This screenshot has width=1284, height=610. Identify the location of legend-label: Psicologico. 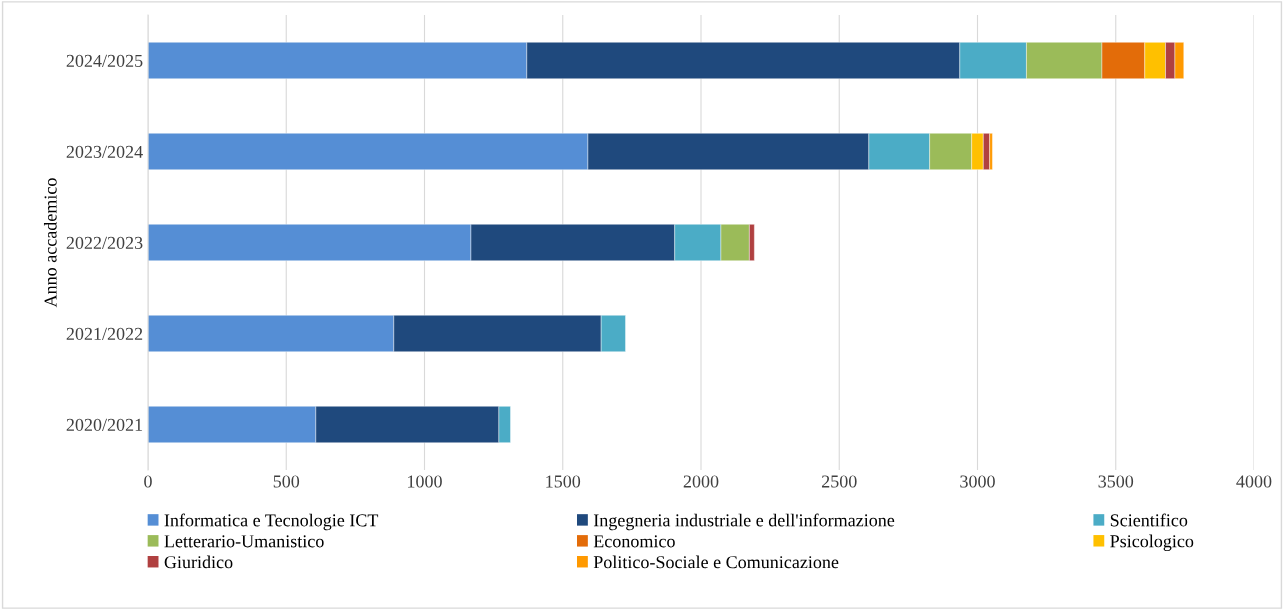
(1152, 543).